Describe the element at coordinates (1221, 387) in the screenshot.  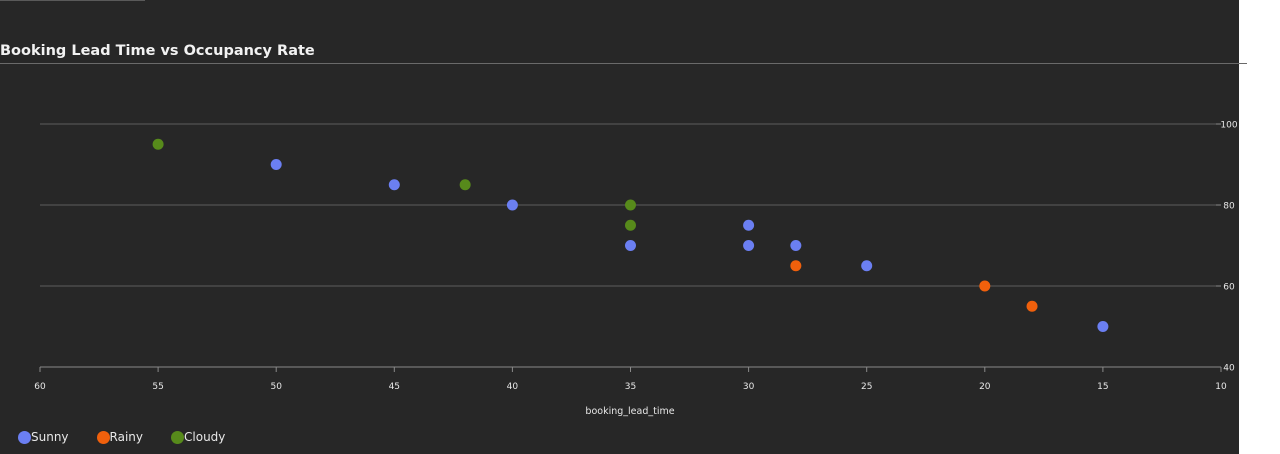
I see `x-tick-label: 10` at that location.